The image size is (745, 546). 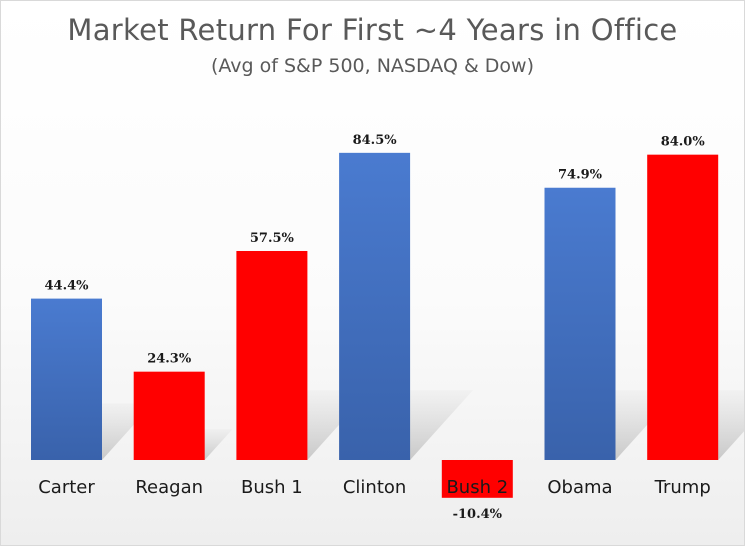 What do you see at coordinates (66, 487) in the screenshot?
I see `category-label: Carter` at bounding box center [66, 487].